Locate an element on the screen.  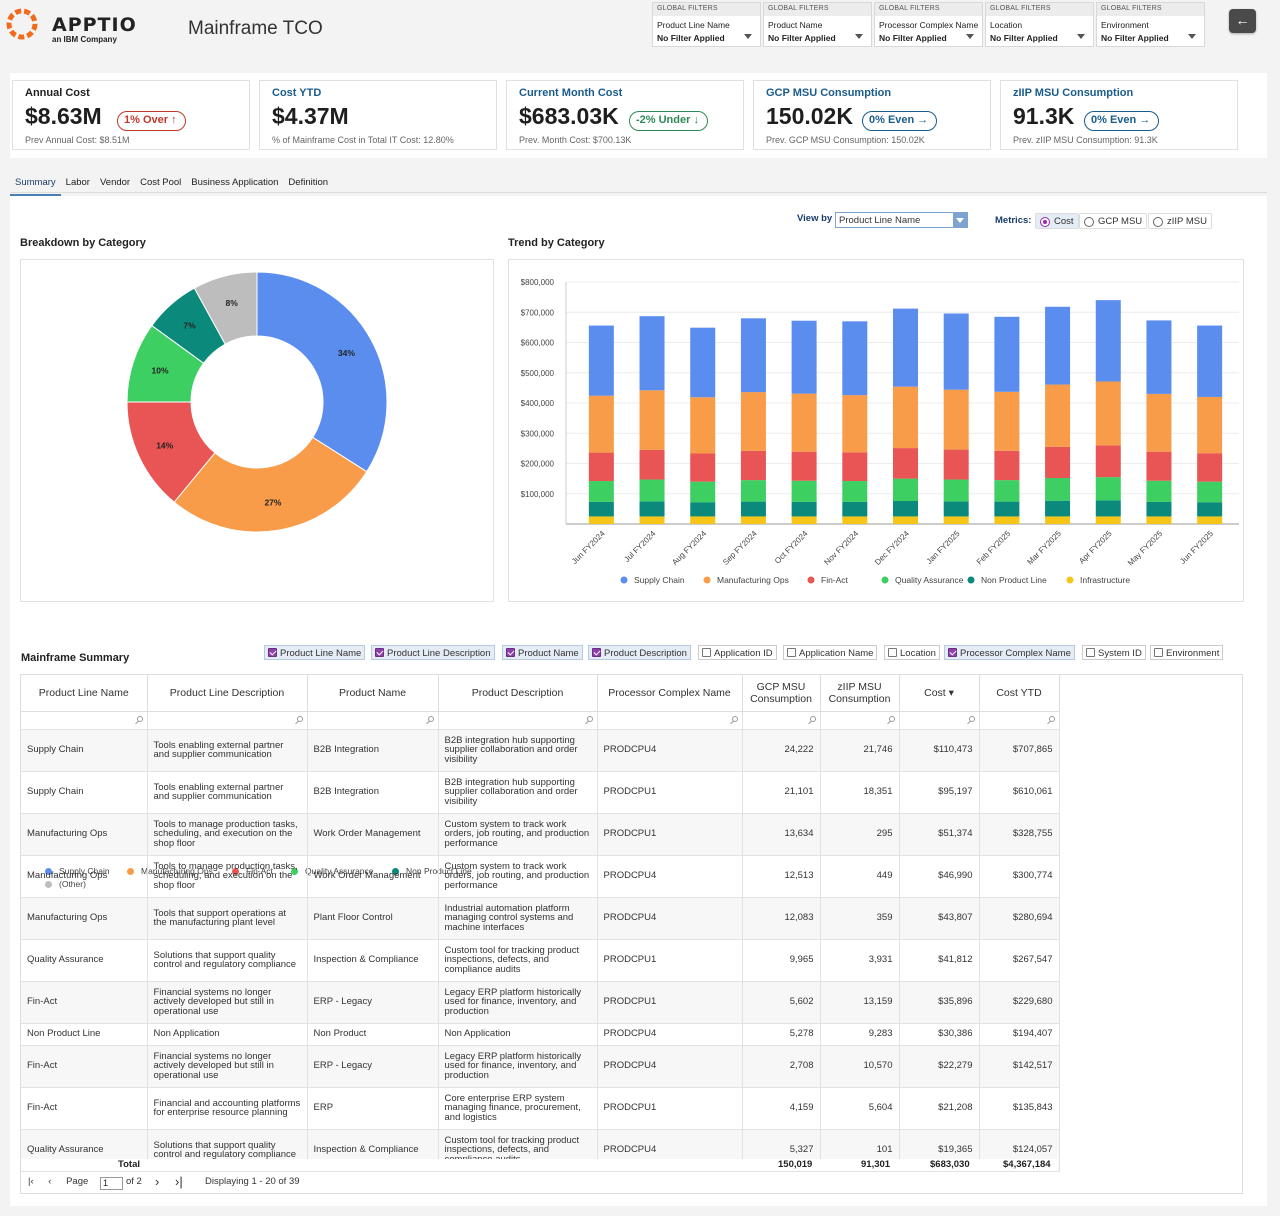
donut-slice-supply-chain is located at coordinates (322, 372).